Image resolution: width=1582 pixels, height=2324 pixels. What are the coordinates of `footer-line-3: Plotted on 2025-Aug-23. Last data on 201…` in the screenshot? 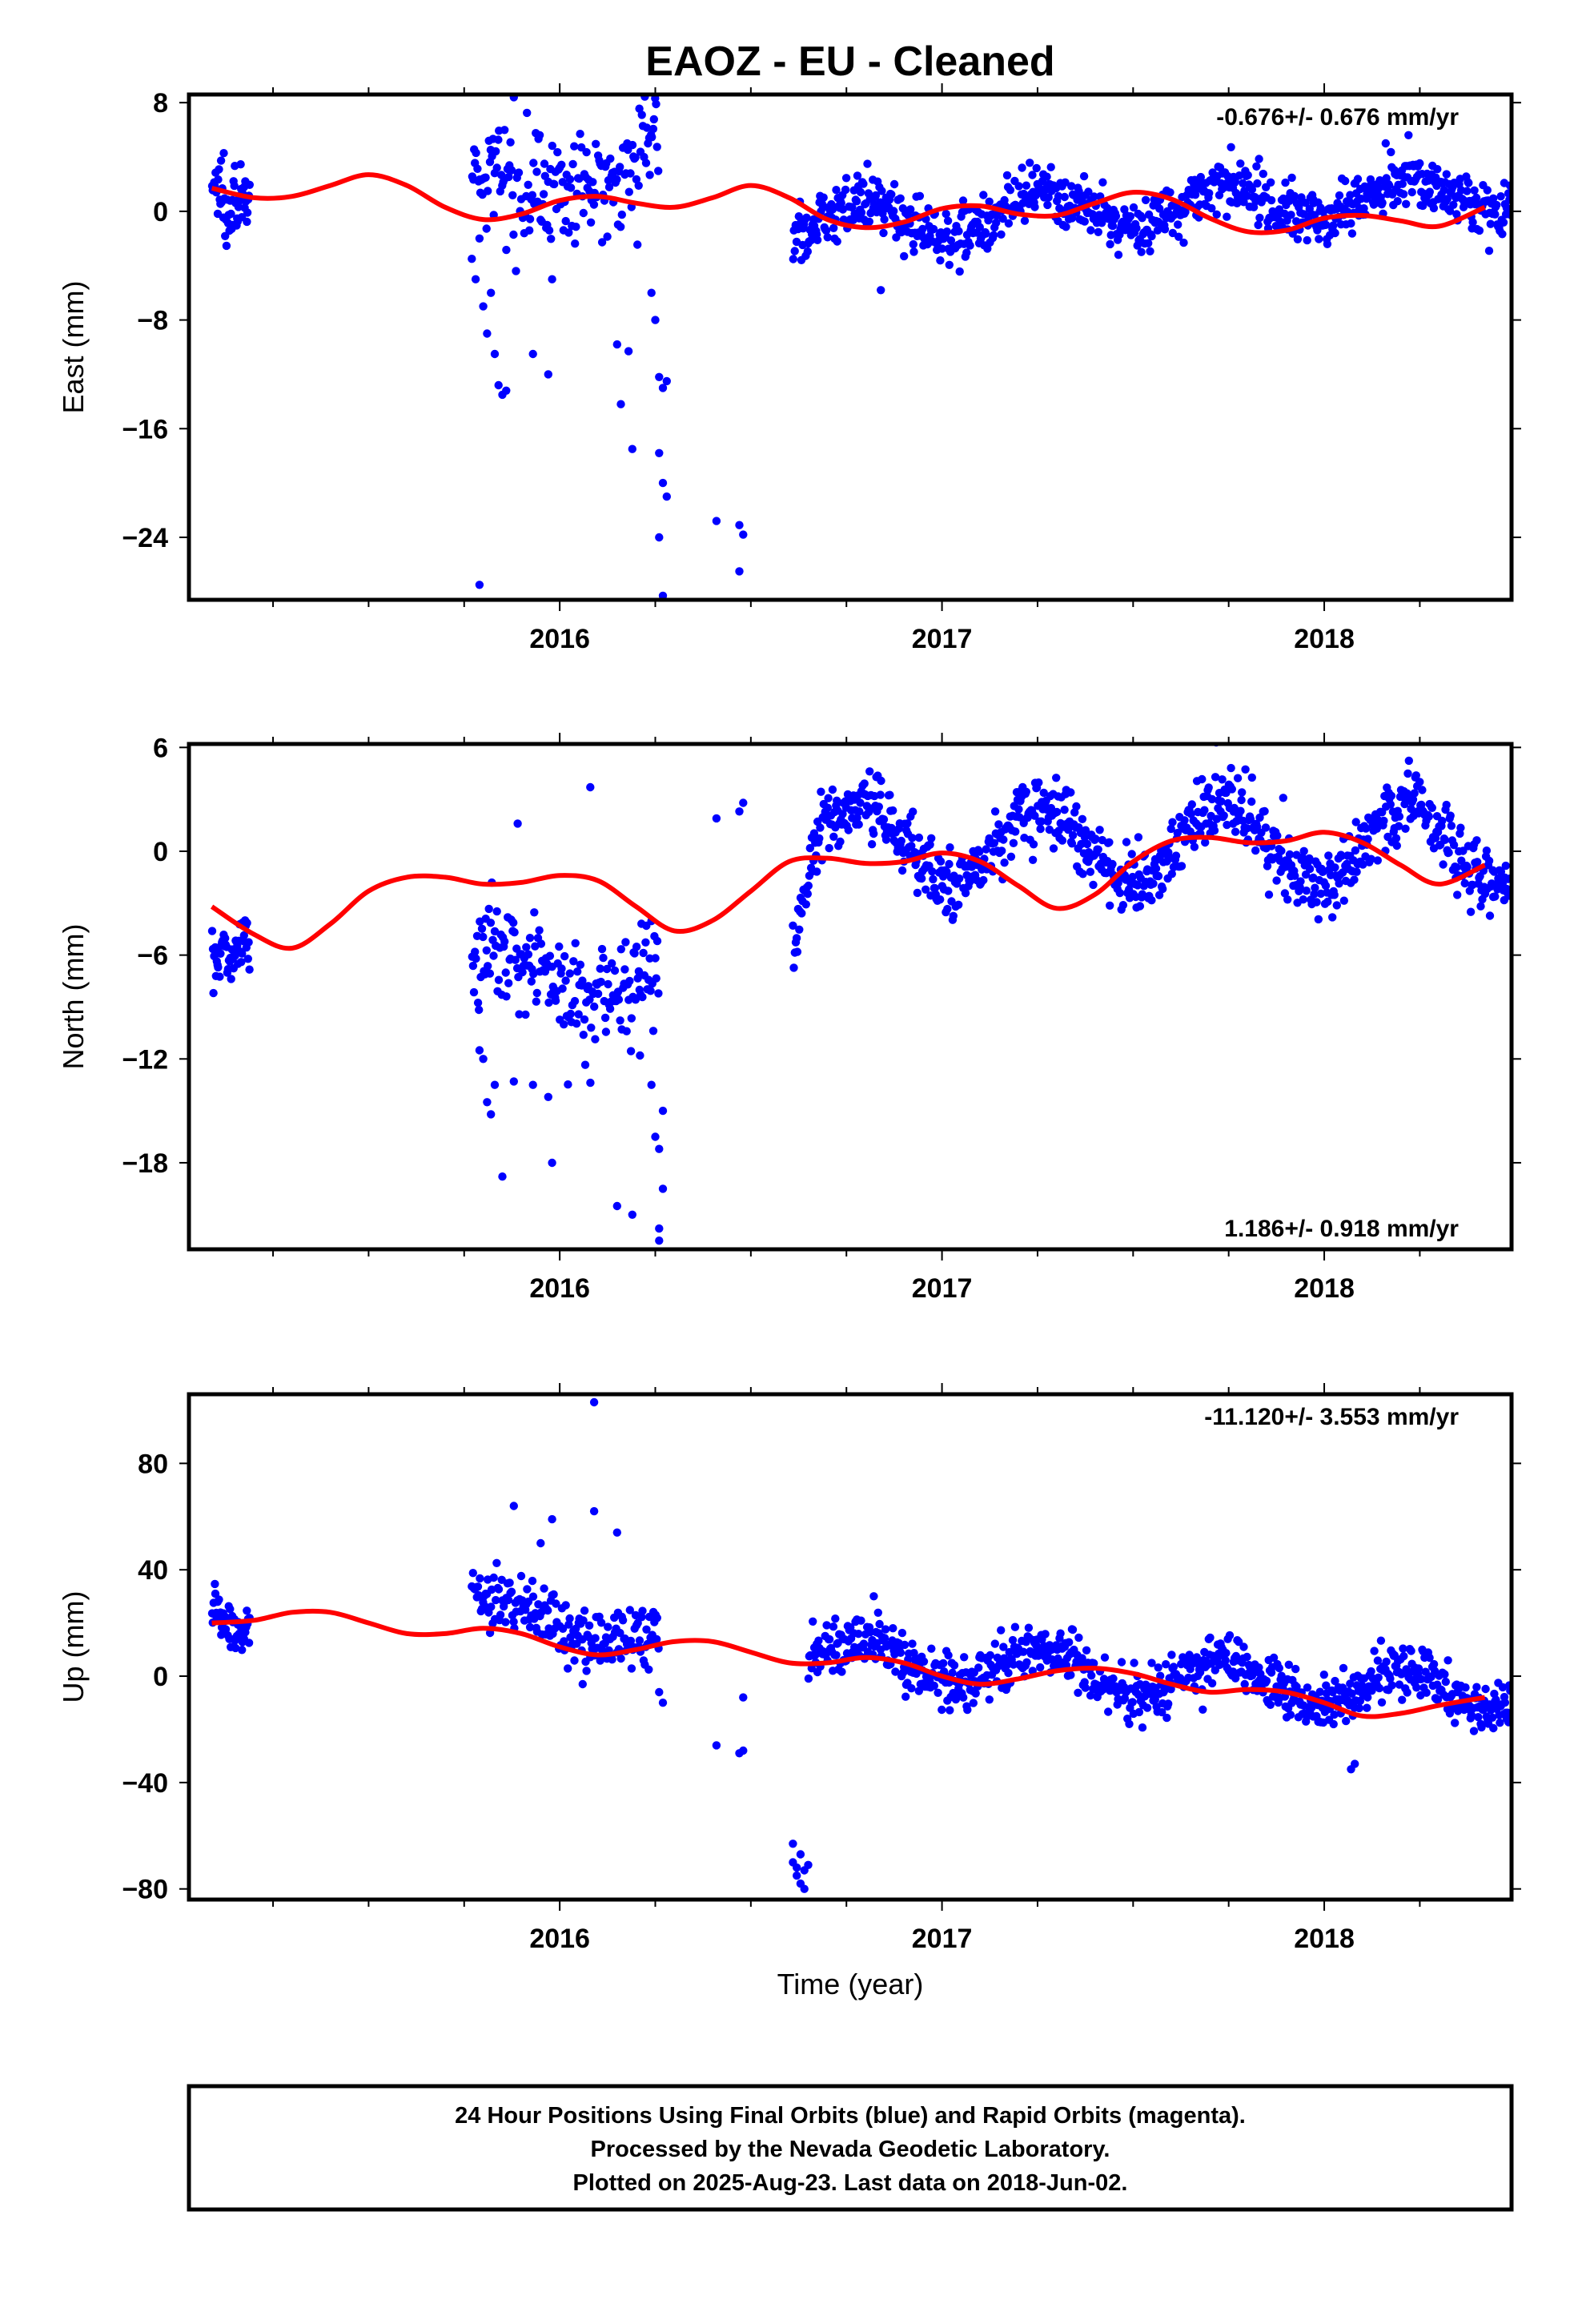 It's located at (850, 2183).